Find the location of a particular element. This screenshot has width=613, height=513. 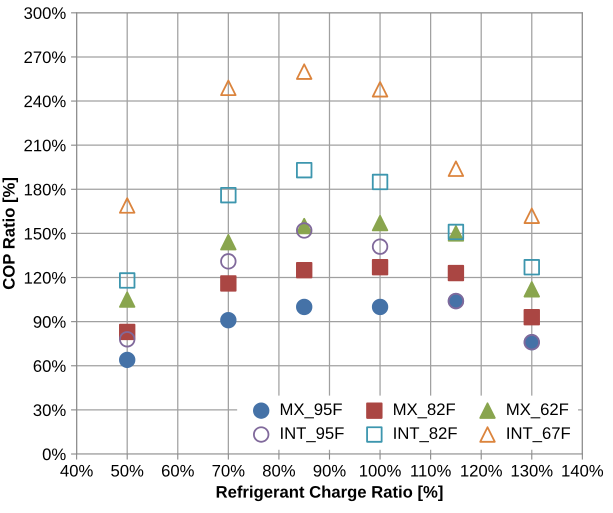

legend-label: INT_82F is located at coordinates (425, 434).